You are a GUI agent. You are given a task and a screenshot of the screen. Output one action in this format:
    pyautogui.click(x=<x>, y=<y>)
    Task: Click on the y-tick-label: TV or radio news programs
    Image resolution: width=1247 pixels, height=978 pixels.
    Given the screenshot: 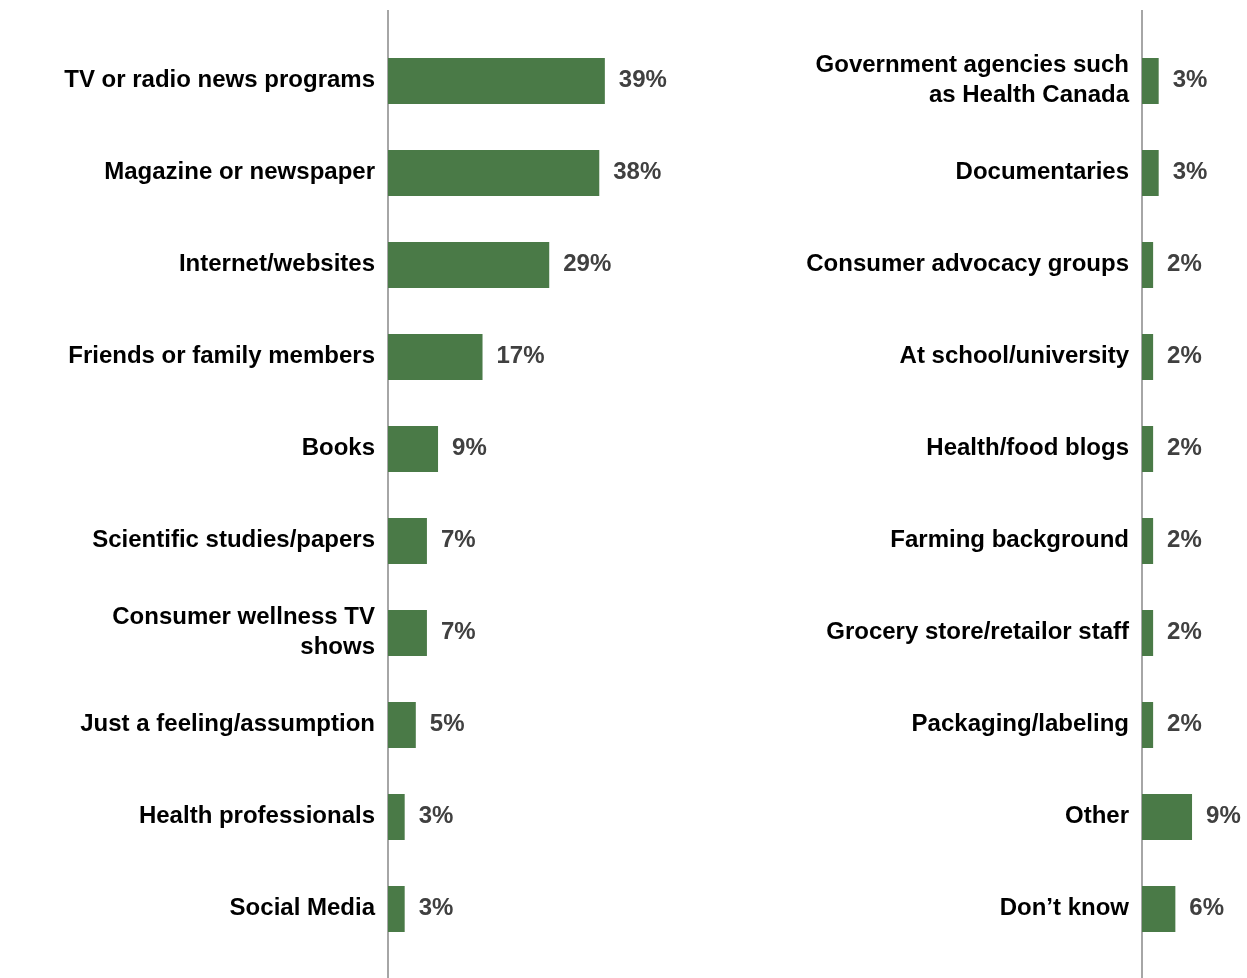 What is the action you would take?
    pyautogui.click(x=219, y=79)
    